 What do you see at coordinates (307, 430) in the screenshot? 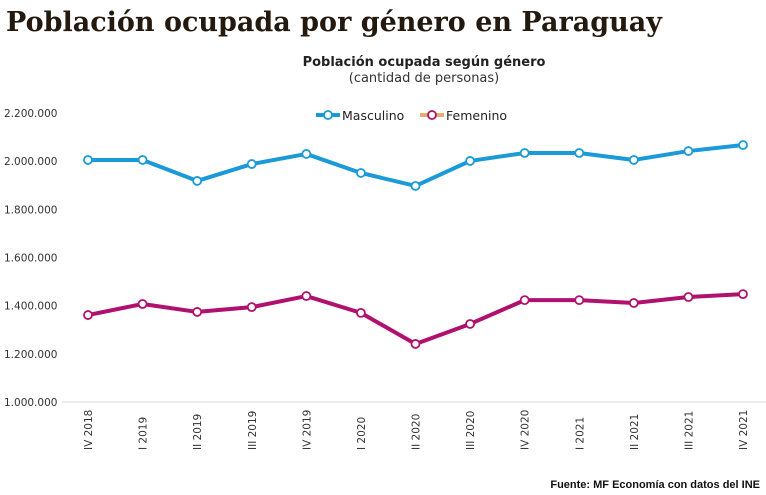
I see `x-tick-label: IV 2019` at bounding box center [307, 430].